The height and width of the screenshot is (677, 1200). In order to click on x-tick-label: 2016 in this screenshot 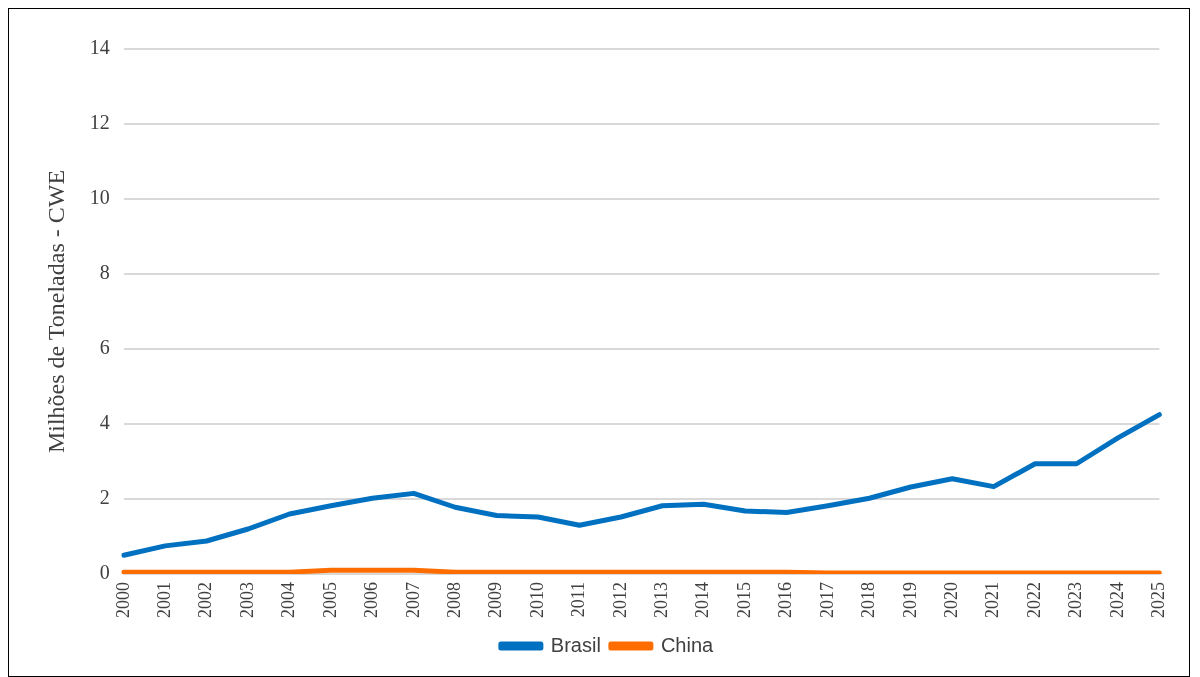, I will do `click(785, 600)`.